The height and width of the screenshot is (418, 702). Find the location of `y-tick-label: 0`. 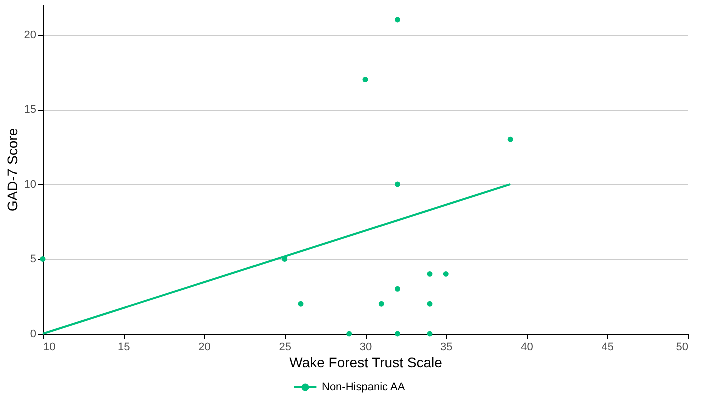

y-tick-label: 0 is located at coordinates (33, 334).